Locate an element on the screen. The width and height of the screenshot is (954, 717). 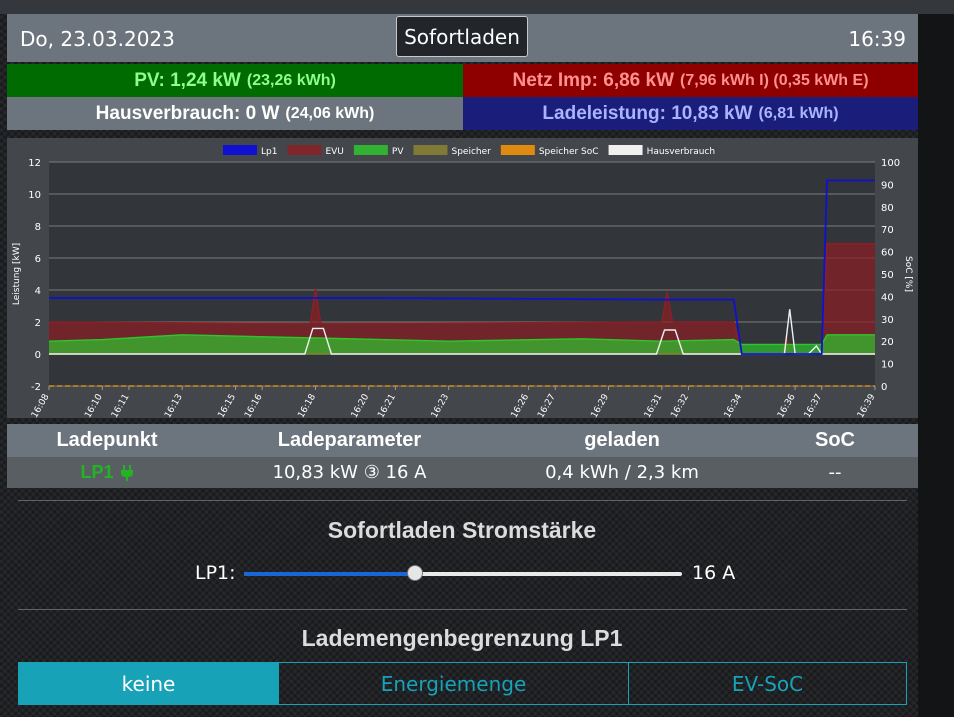
series-area-pv is located at coordinates (462, 344).